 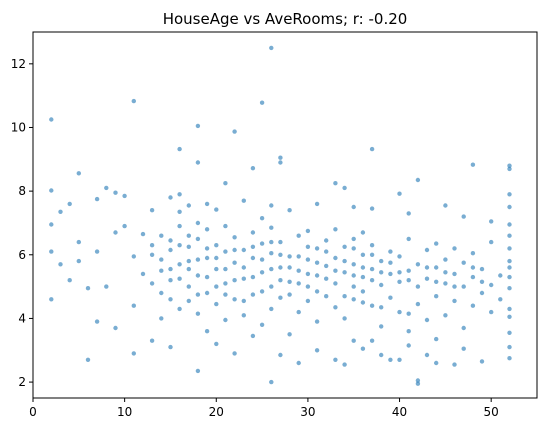 I want to click on x-tick-label: 30, so click(x=307, y=412).